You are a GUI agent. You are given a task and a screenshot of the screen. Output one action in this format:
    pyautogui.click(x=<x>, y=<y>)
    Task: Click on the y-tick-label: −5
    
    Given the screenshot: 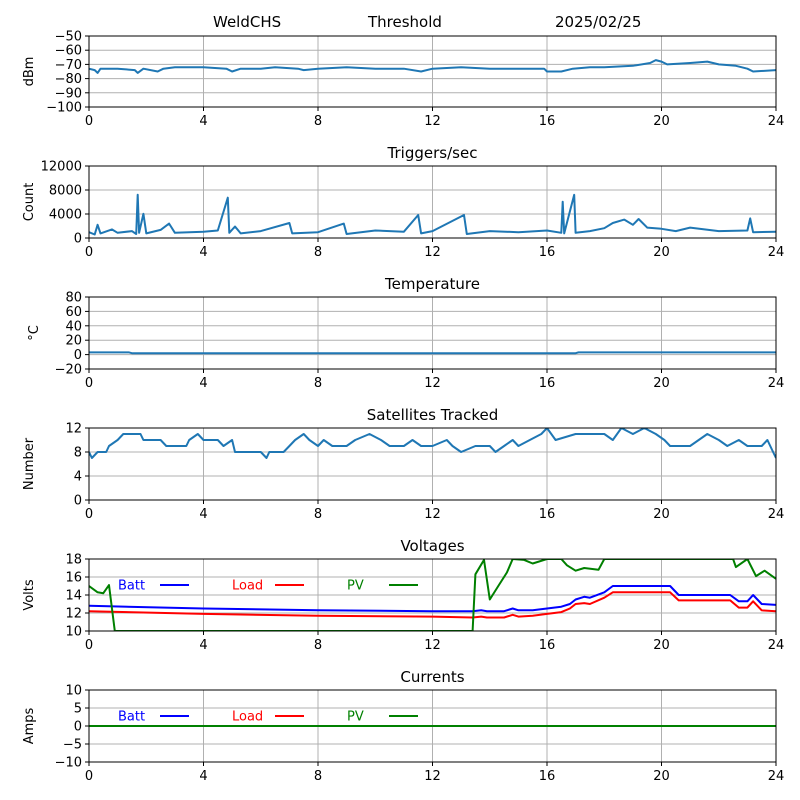 What is the action you would take?
    pyautogui.click(x=72, y=745)
    